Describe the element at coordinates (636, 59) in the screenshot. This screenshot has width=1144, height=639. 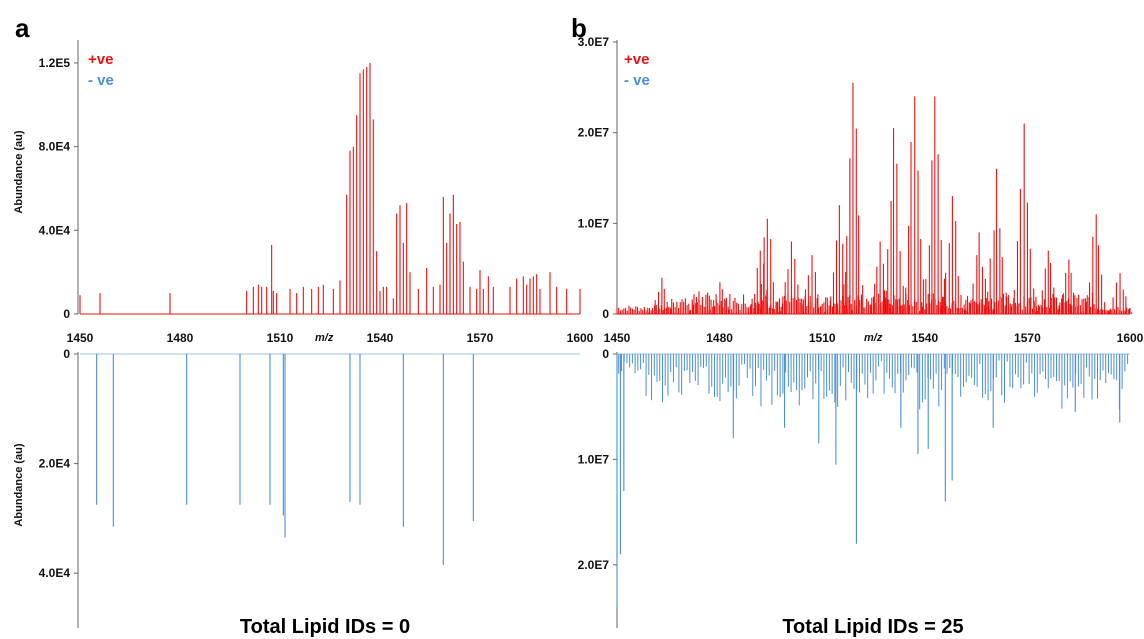
I see `panel-b-legend-pos: +ve` at that location.